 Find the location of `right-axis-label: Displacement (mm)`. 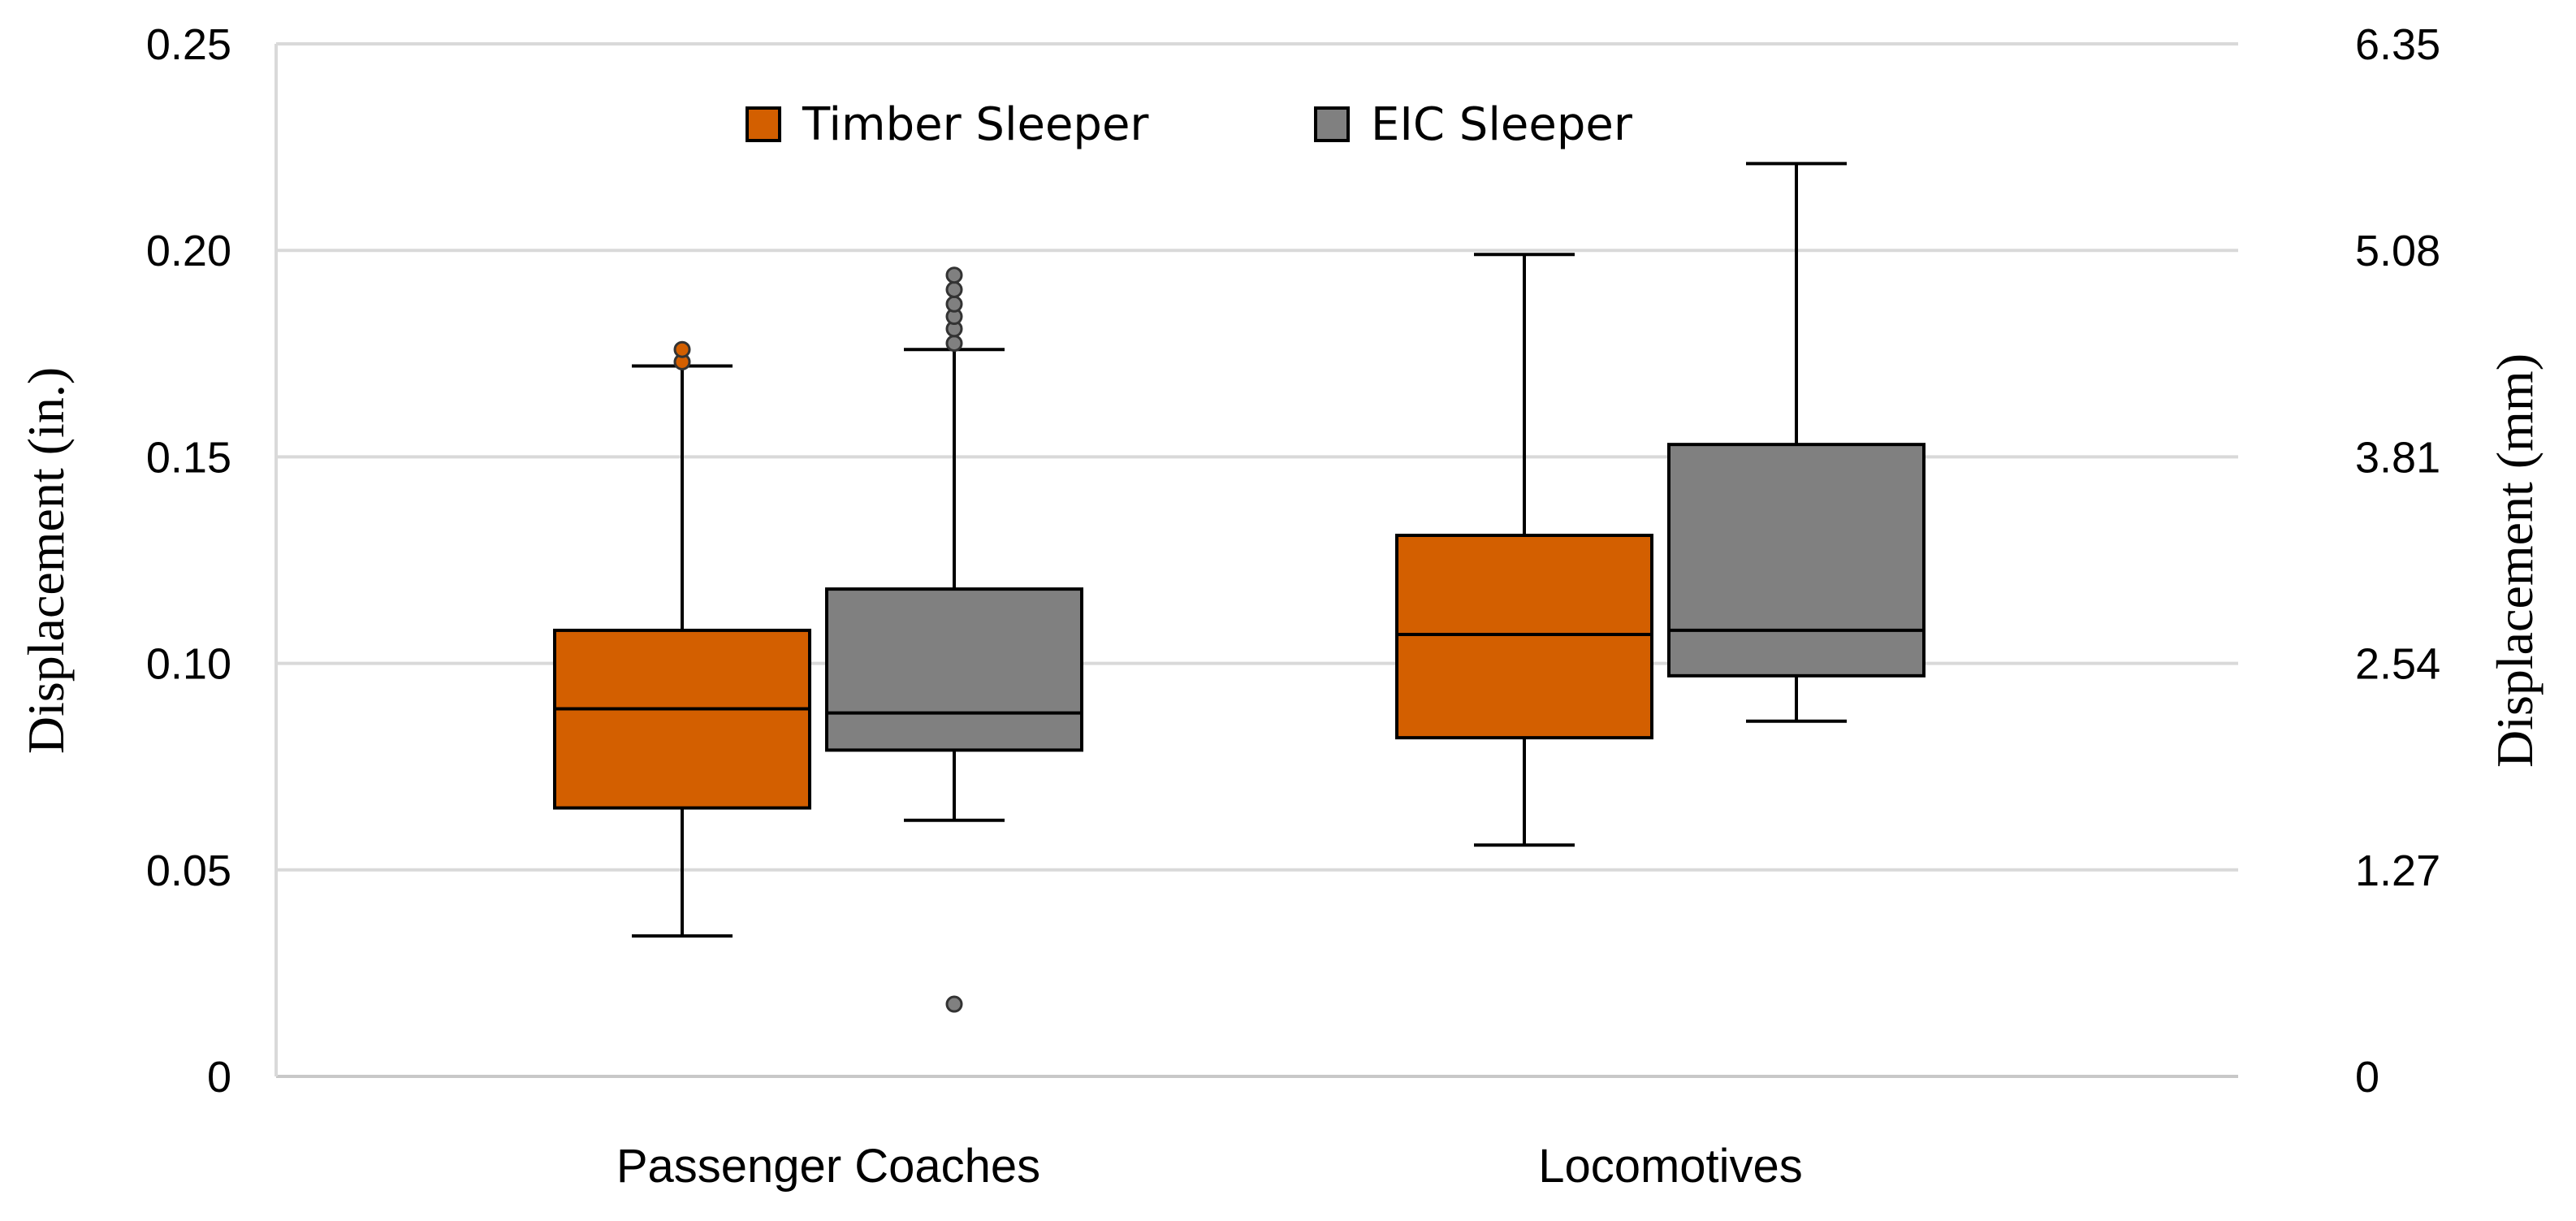

right-axis-label: Displacement (mm) is located at coordinates (2515, 560).